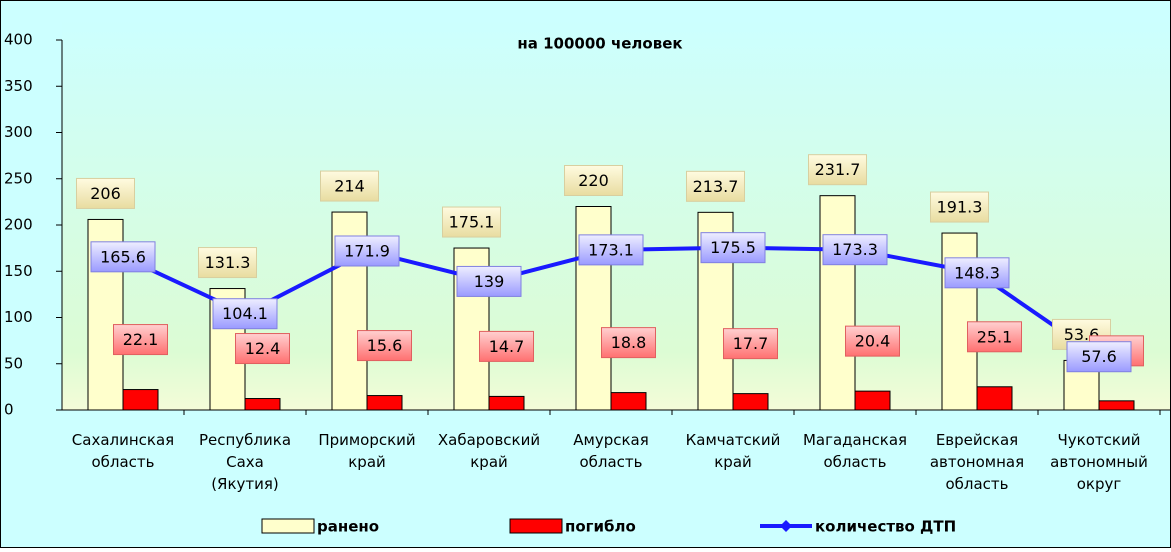 This screenshot has width=1171, height=552. I want to click on data-label: 165.6, so click(123, 256).